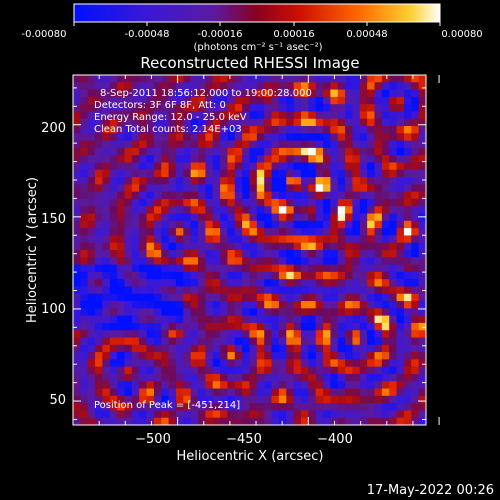 The width and height of the screenshot is (500, 500). What do you see at coordinates (53, 219) in the screenshot?
I see `ytick-label-150: 150` at bounding box center [53, 219].